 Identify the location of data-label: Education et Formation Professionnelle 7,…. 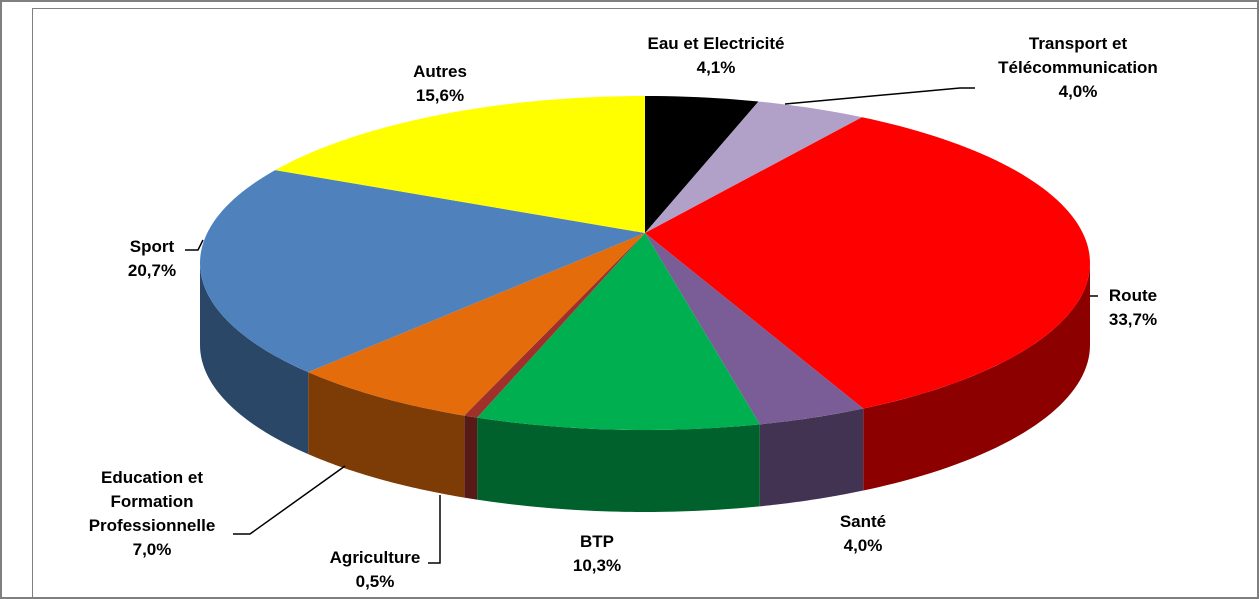
(152, 514).